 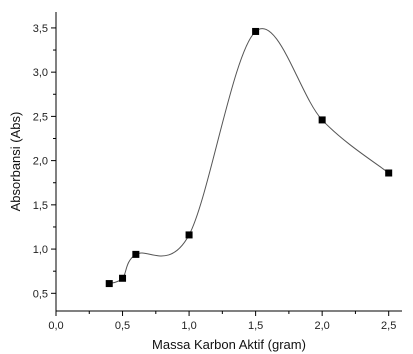 What do you see at coordinates (229, 344) in the screenshot?
I see `x-axis-label: Massa Karbon Aktif (gram)` at bounding box center [229, 344].